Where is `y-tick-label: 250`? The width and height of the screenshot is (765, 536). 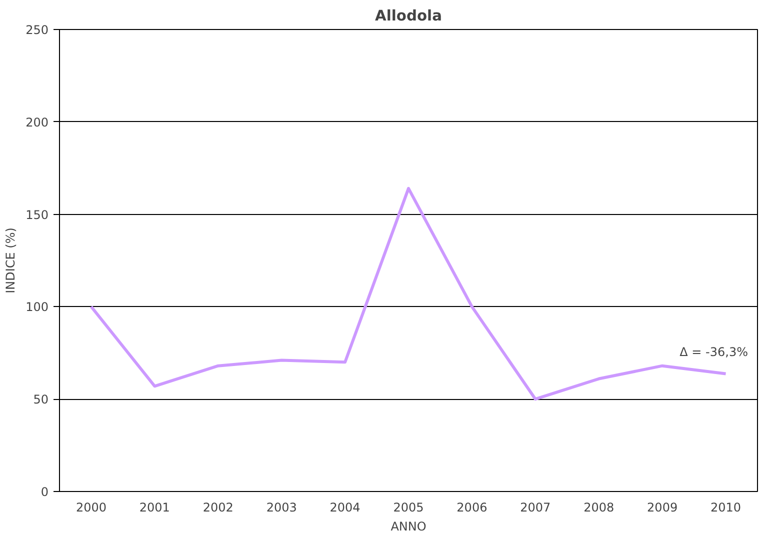 y-tick-label: 250 is located at coordinates (37, 30).